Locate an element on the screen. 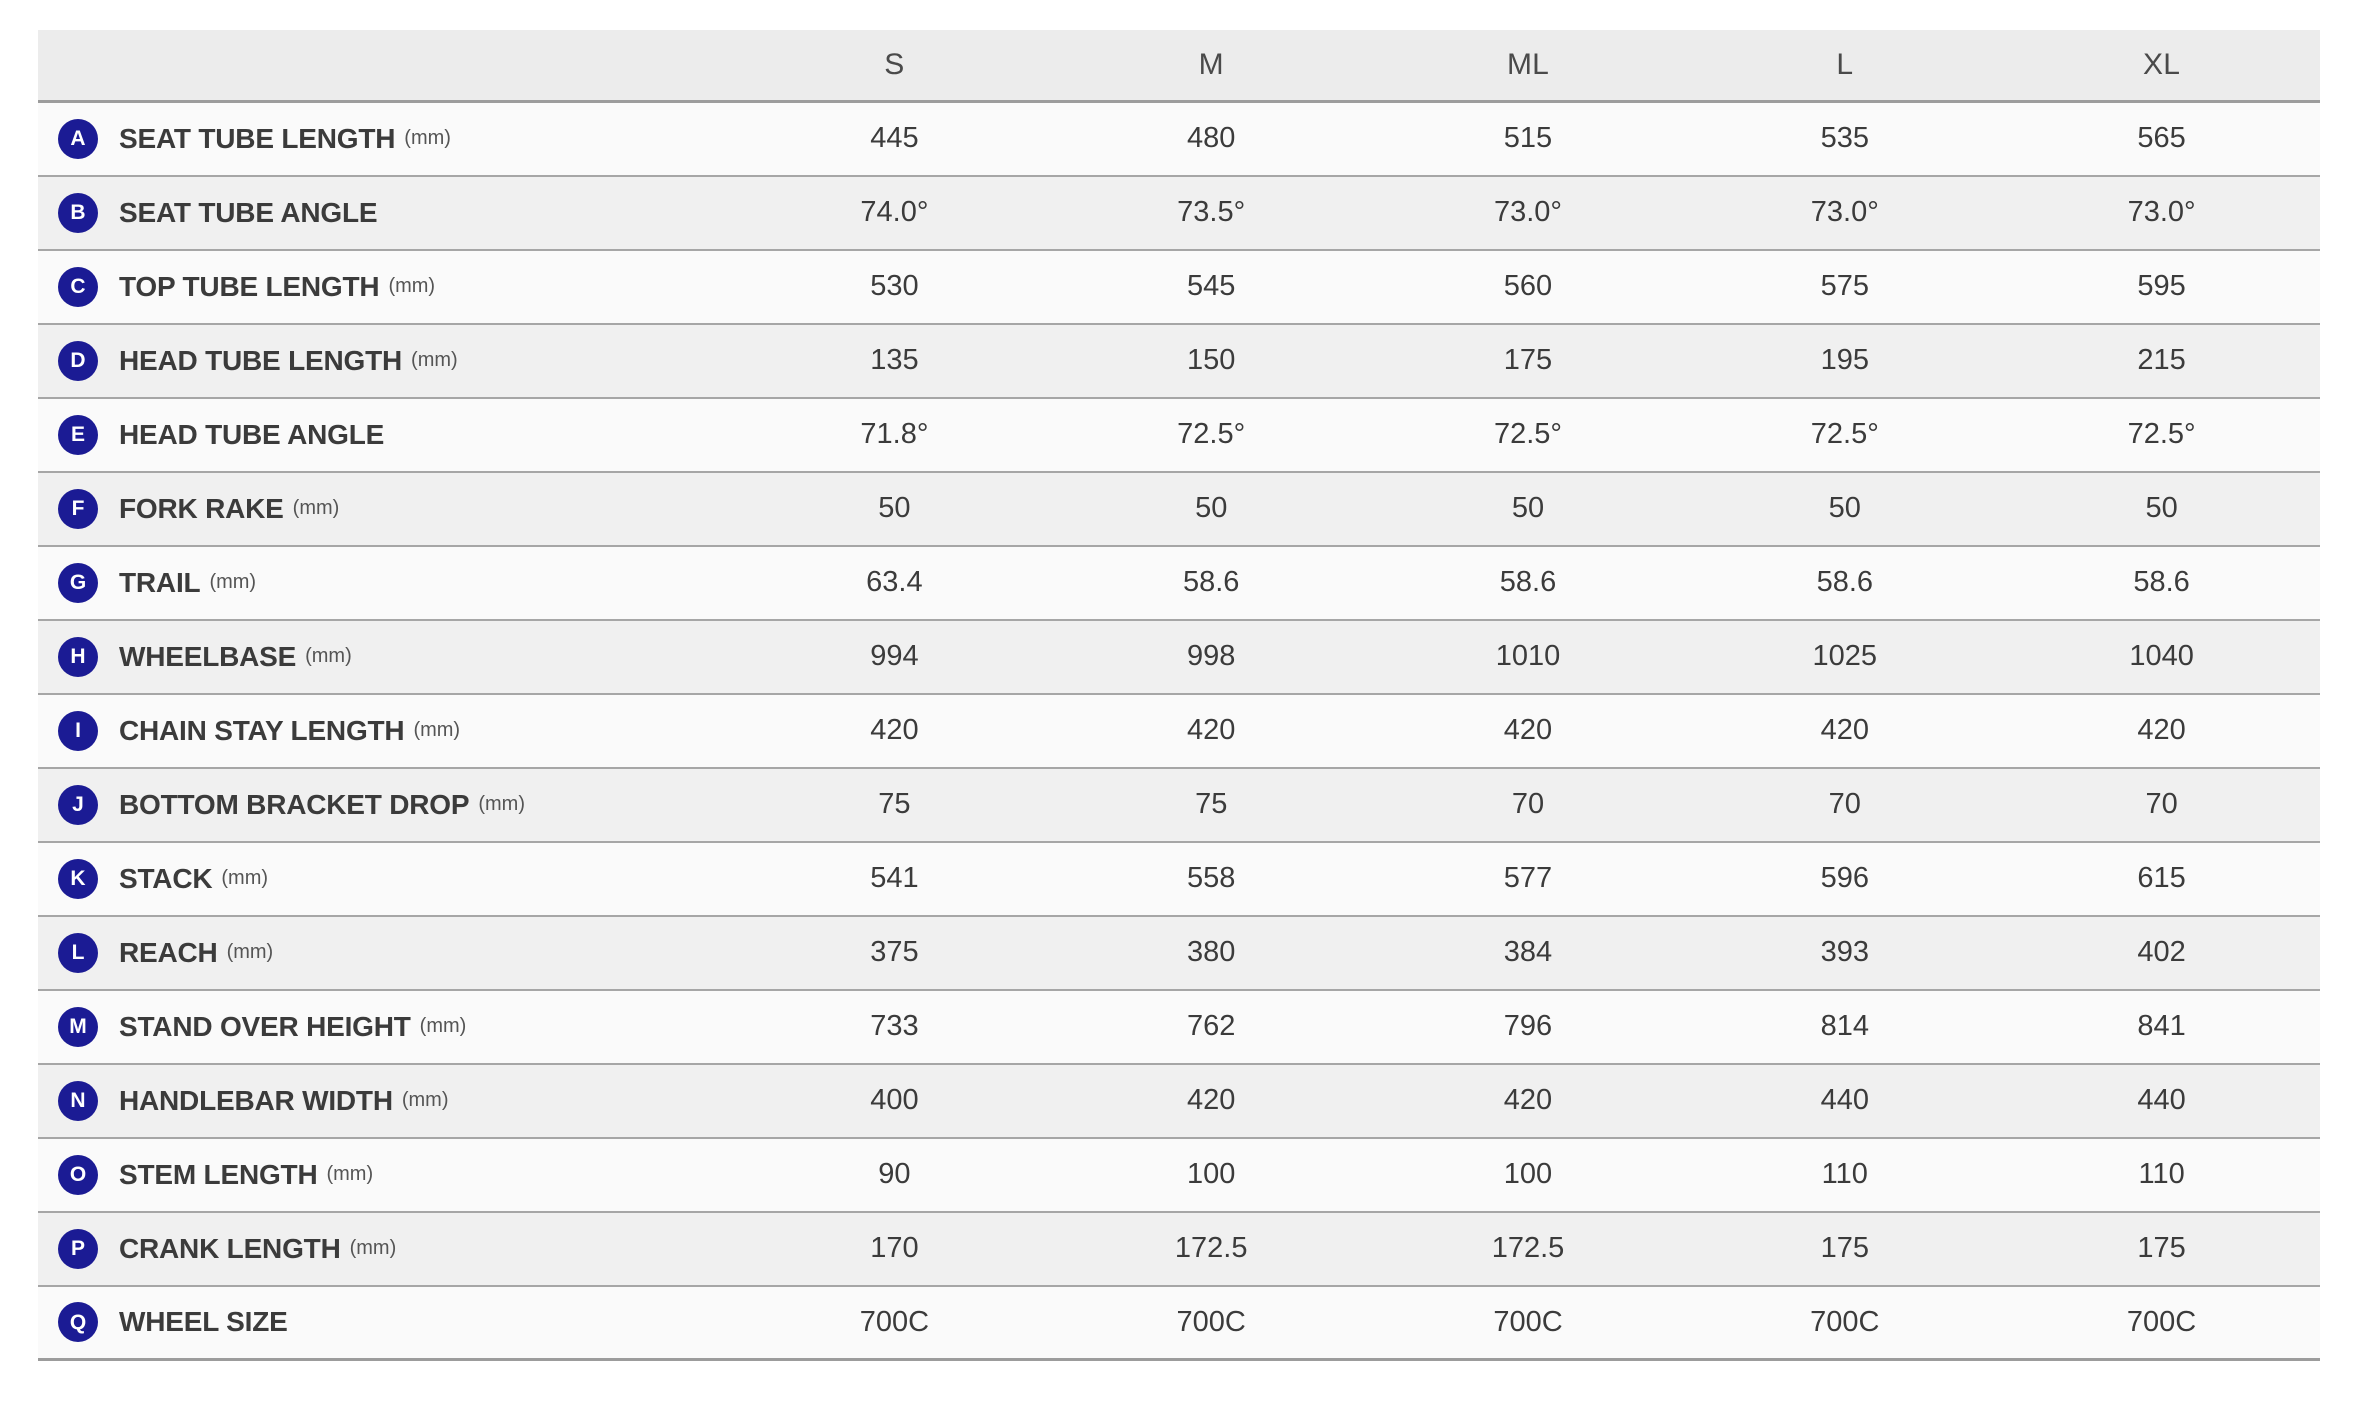  spec-value-l: 195 is located at coordinates (1844, 360).